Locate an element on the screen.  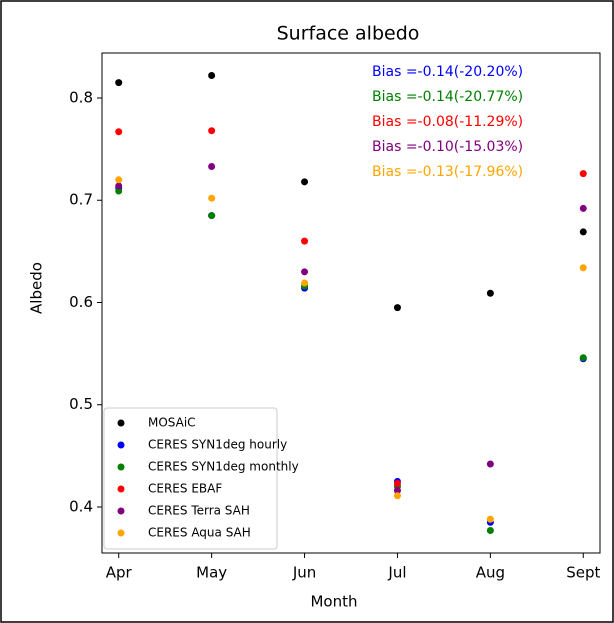
bias-annotation: Bias =-0.14(-20.20%) is located at coordinates (447, 72).